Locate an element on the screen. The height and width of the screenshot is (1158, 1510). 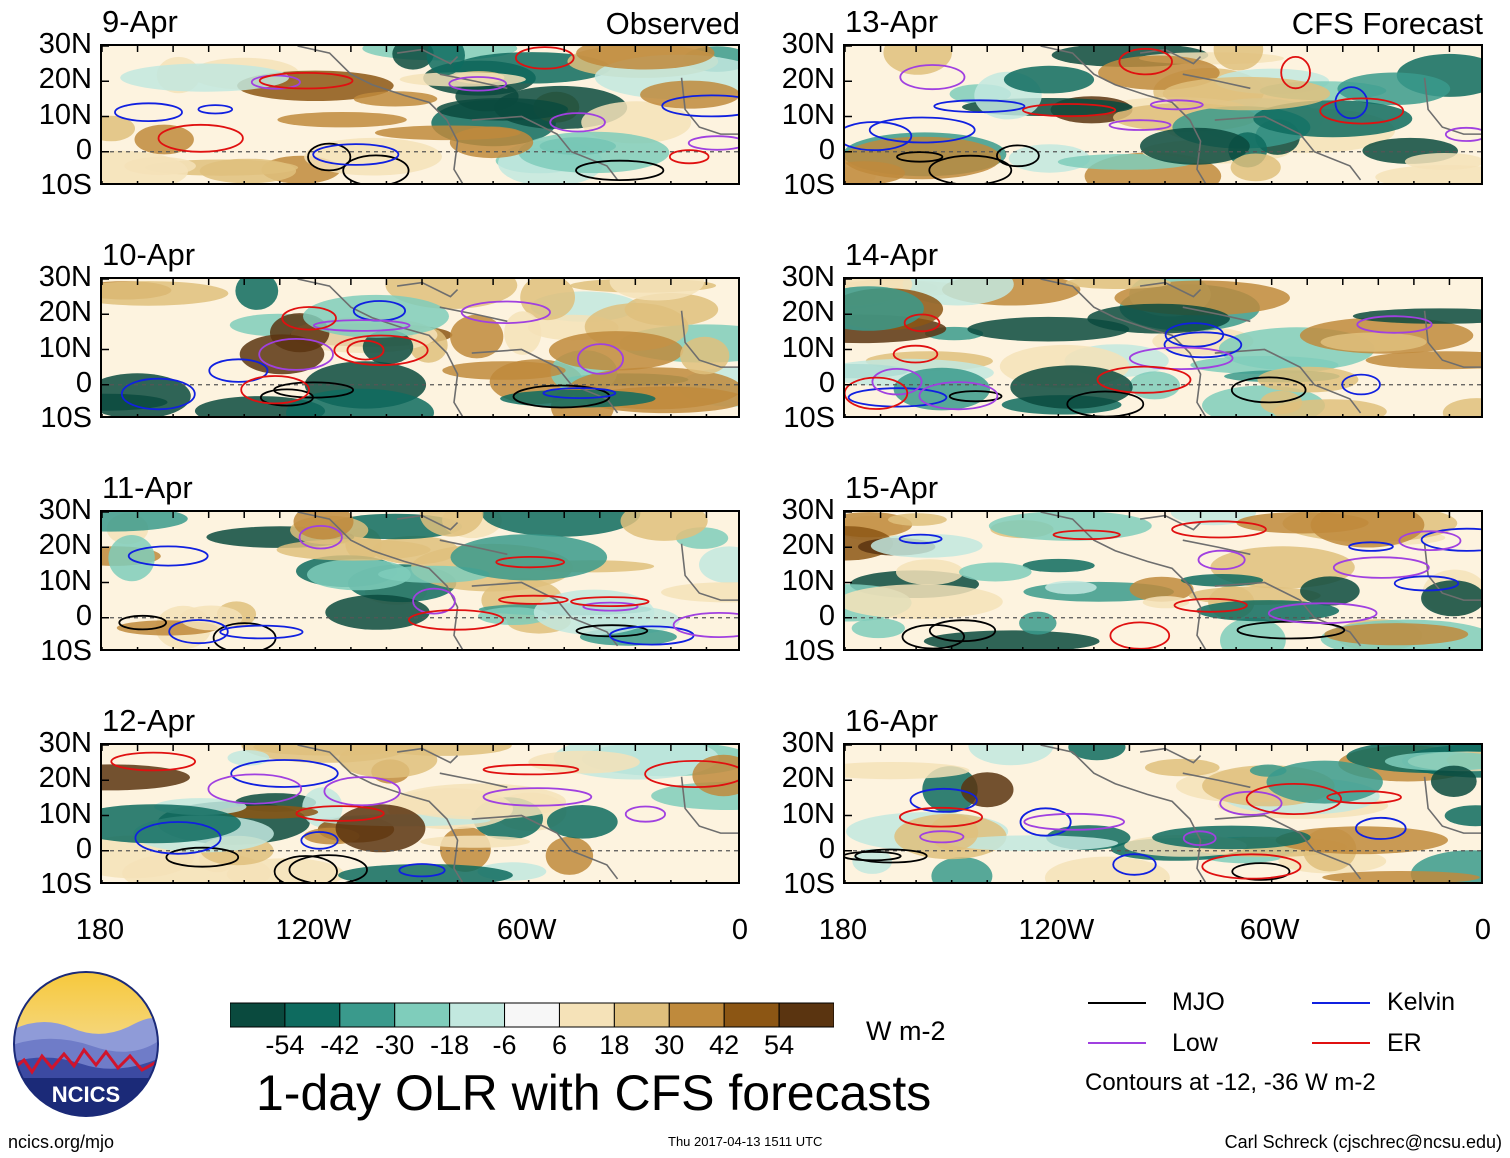
colorbar-tick-label: -54 is located at coordinates (285, 1045).